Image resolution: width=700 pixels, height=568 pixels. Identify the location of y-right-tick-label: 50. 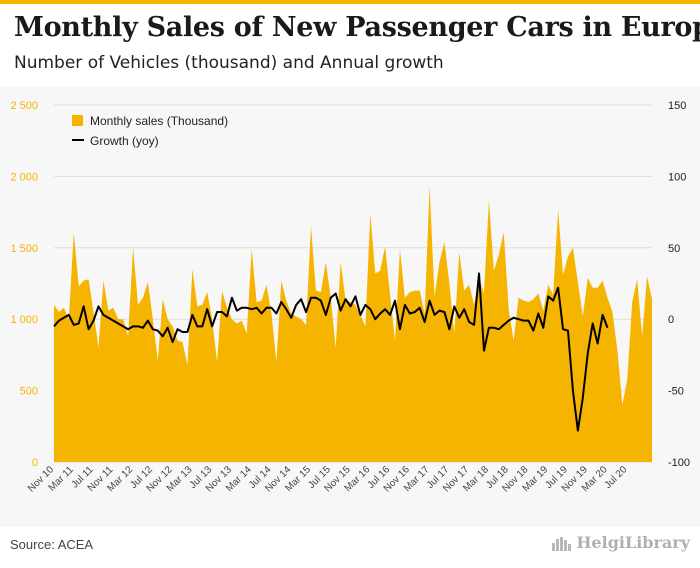
(674, 249).